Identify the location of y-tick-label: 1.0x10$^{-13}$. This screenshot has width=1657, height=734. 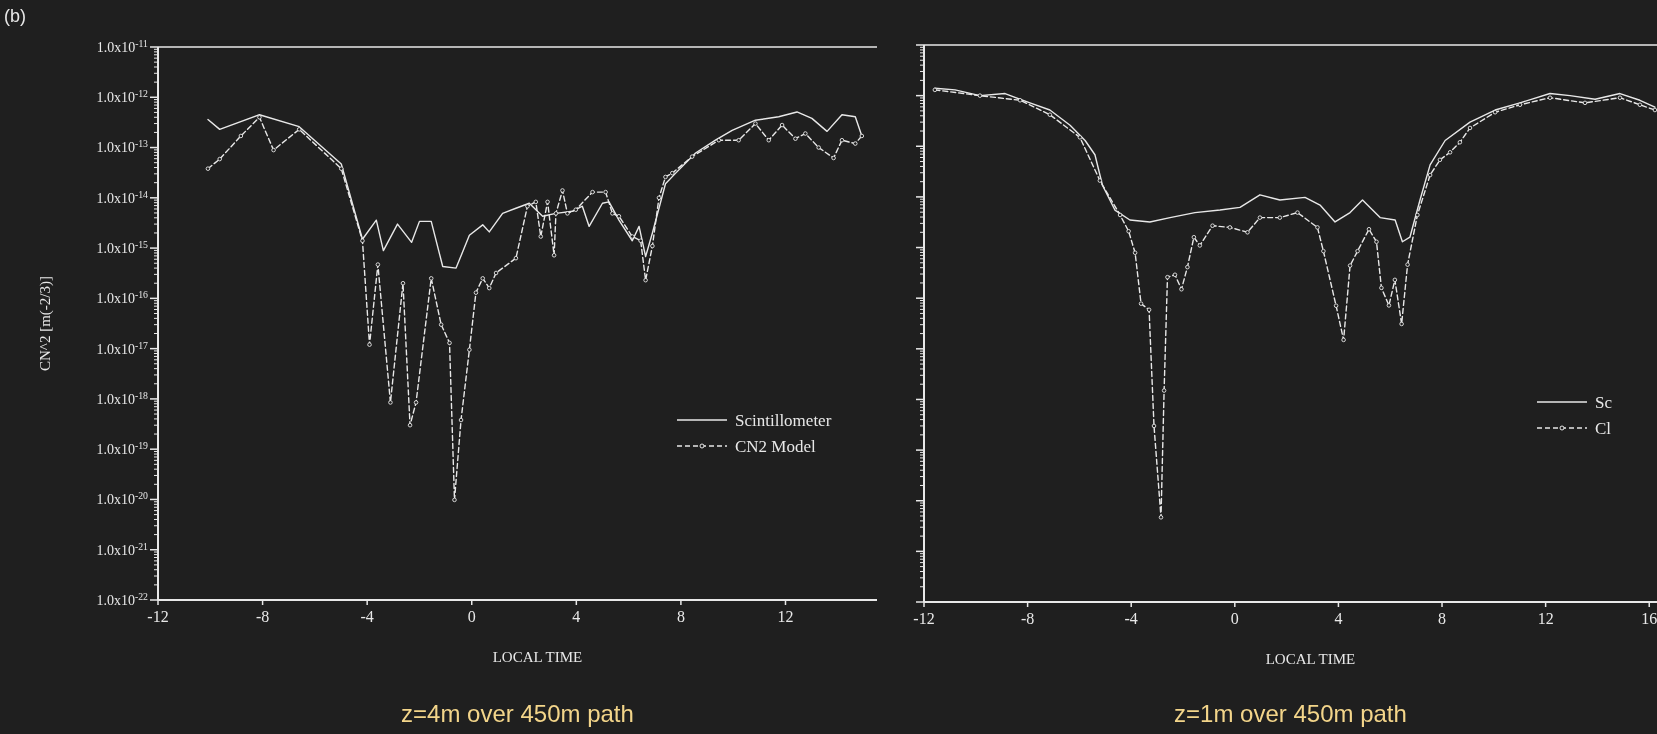
(122, 146).